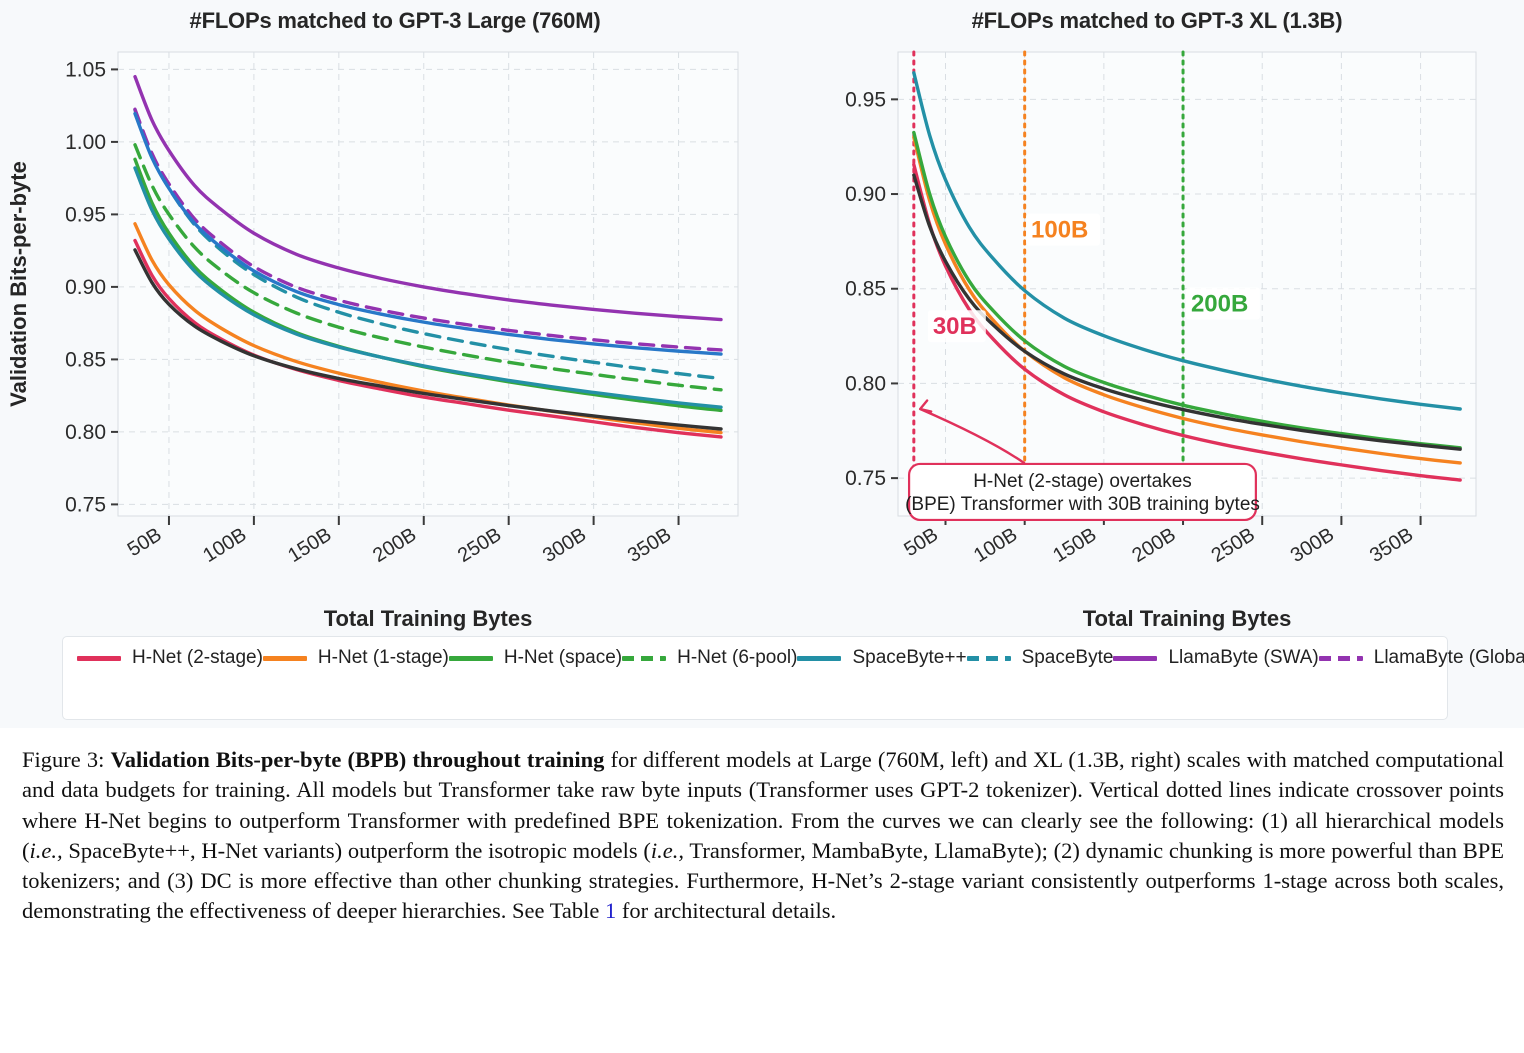 The height and width of the screenshot is (1053, 1524). I want to click on legend-item: SpaceByte, so click(1040, 658).